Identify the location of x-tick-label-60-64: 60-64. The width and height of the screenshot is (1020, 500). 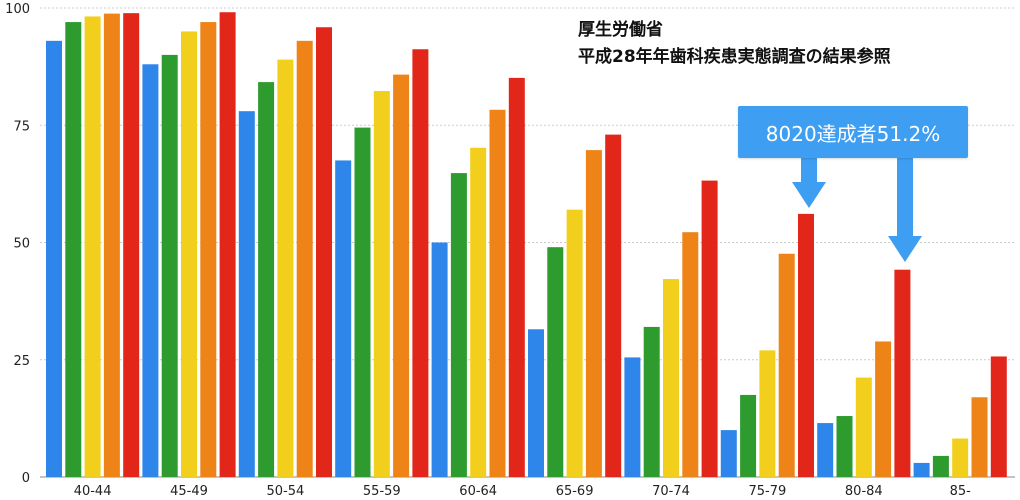
(478, 491).